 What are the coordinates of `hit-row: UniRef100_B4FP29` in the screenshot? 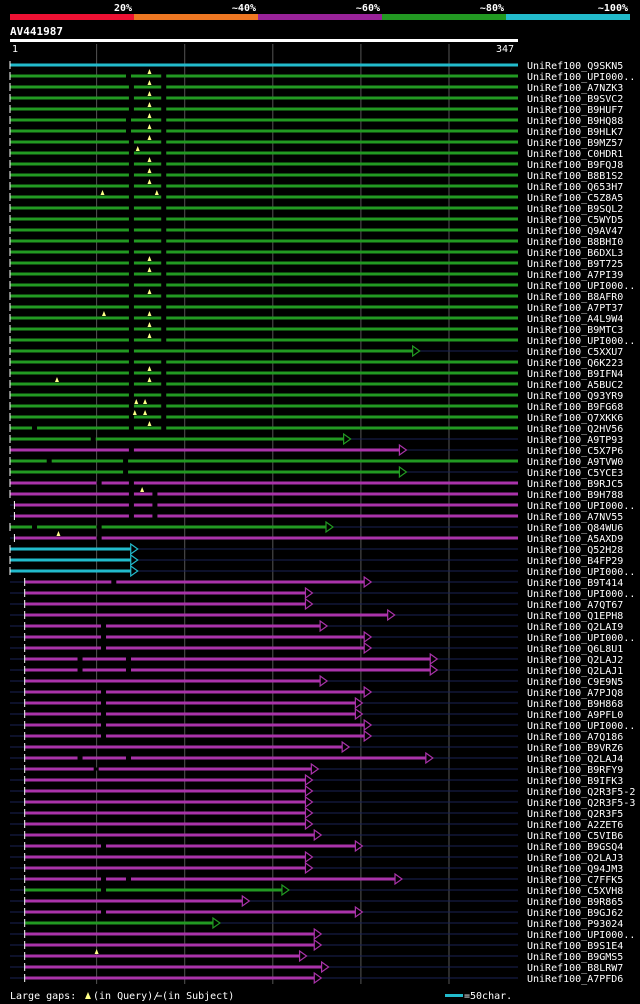 It's located at (316, 560).